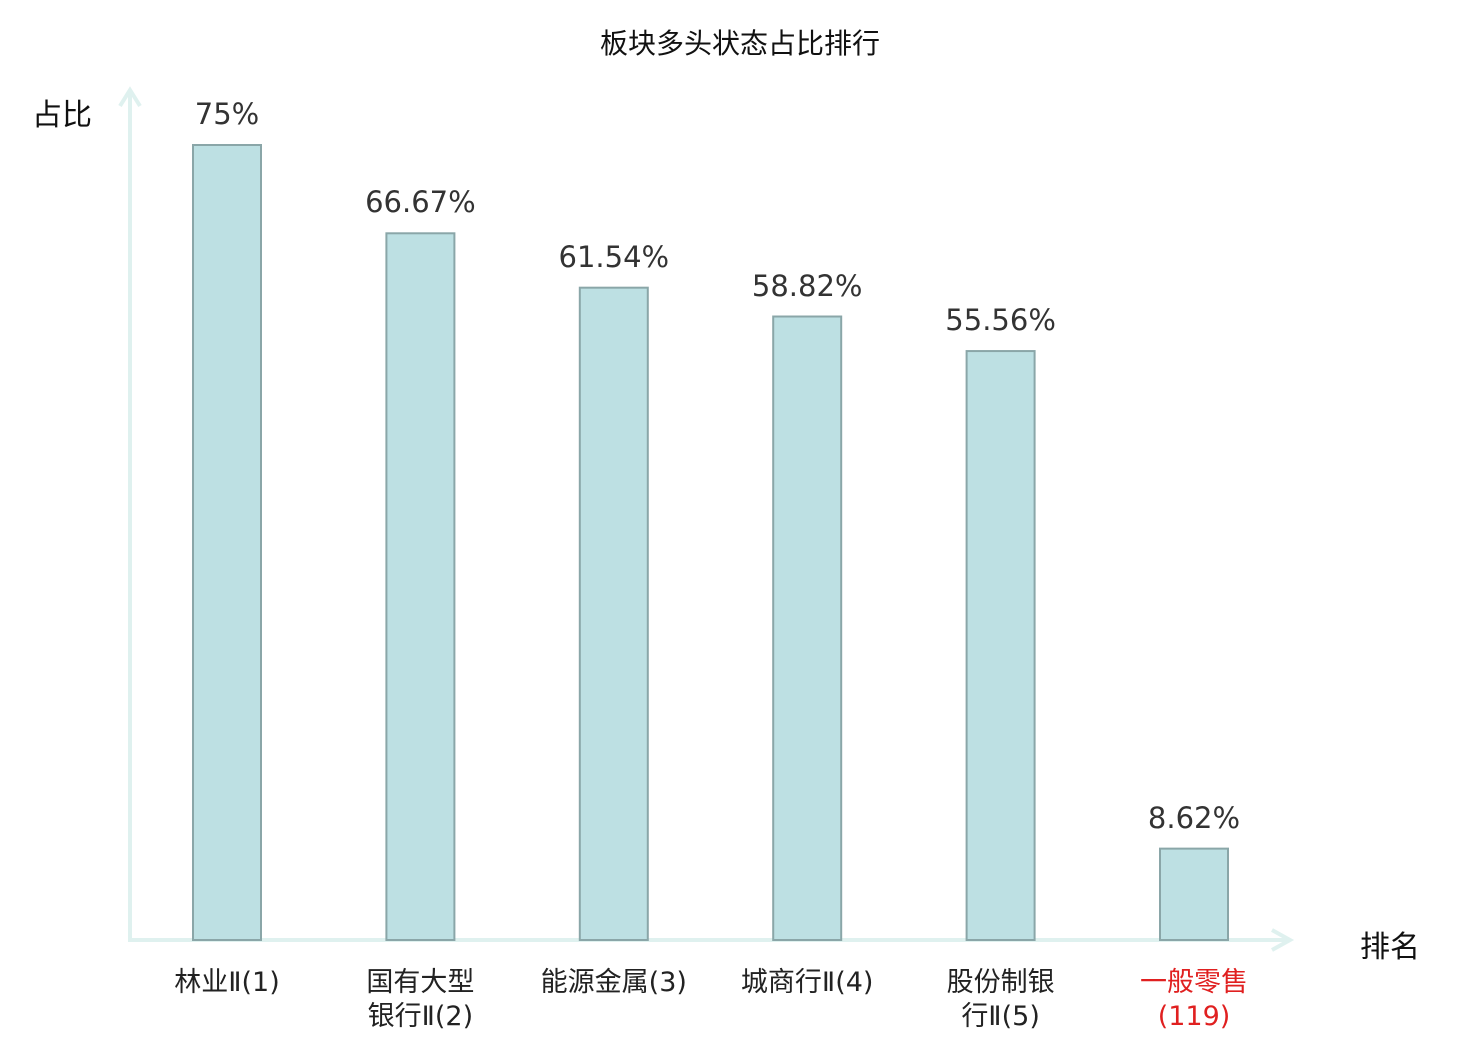 The image size is (1480, 1040). Describe the element at coordinates (227, 114) in the screenshot. I see `bar-value-label: 75%` at that location.